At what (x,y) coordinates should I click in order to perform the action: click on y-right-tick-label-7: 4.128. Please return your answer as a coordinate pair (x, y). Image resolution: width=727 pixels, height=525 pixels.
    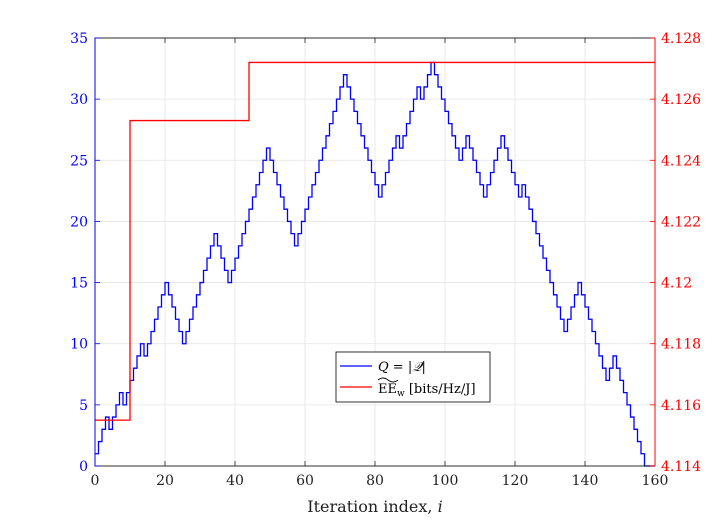
    Looking at the image, I should click on (681, 39).